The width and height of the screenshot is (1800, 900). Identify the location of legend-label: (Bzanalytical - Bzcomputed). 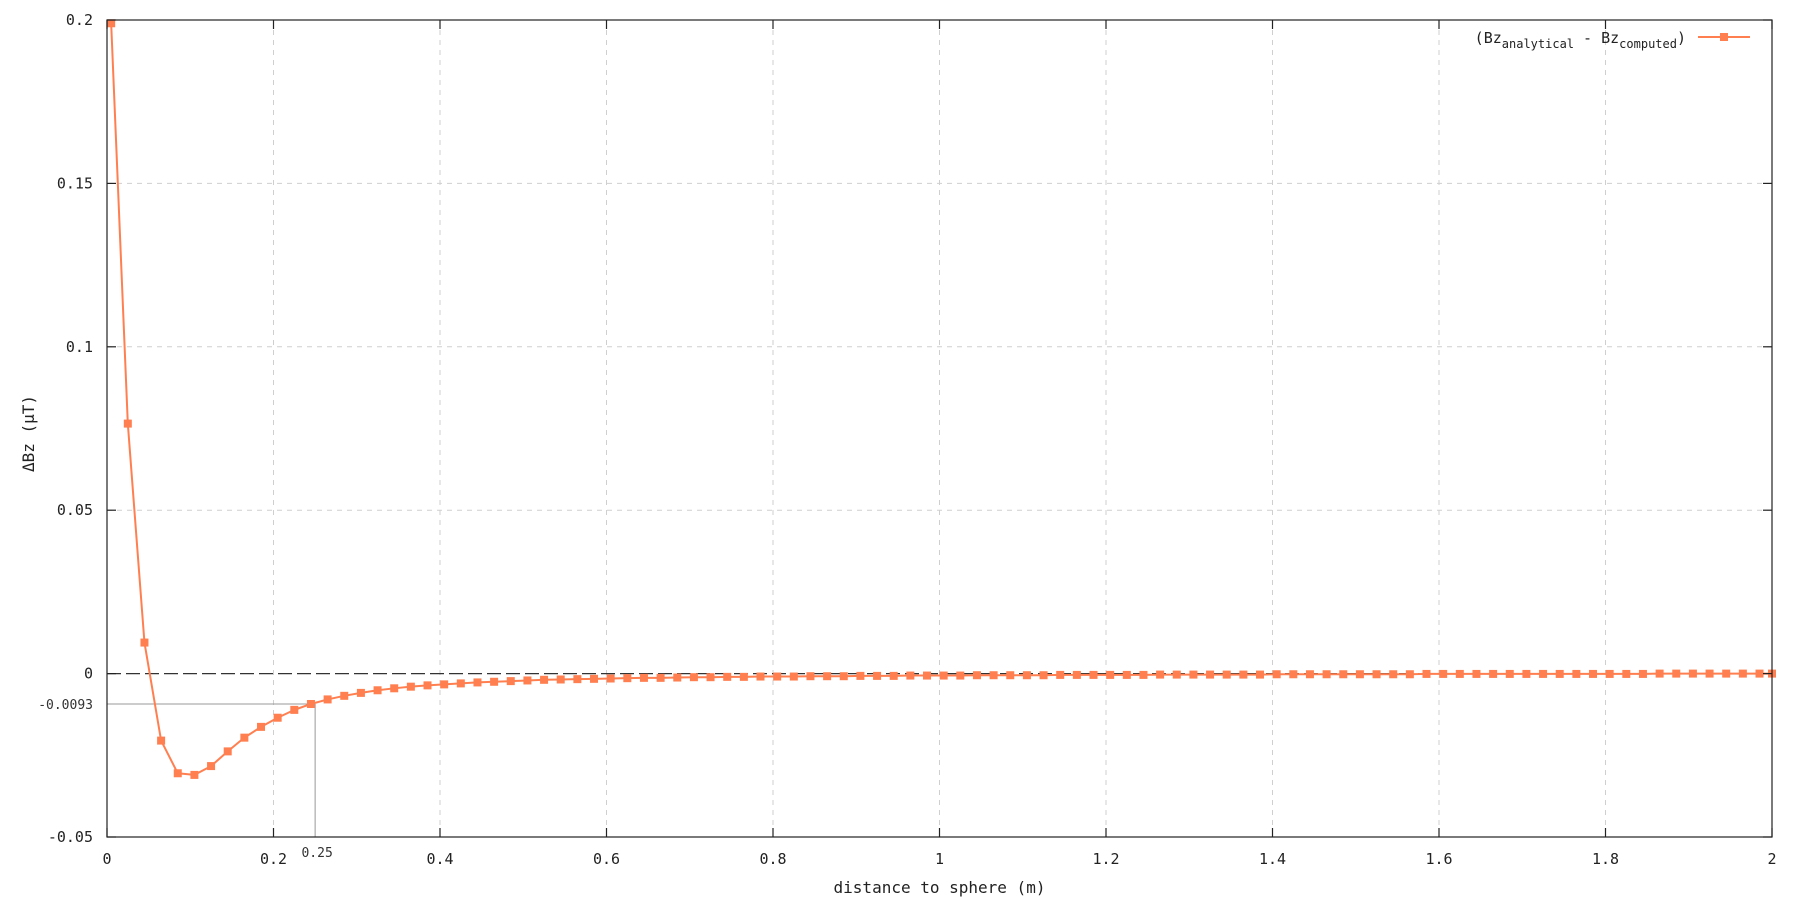
(1580, 40).